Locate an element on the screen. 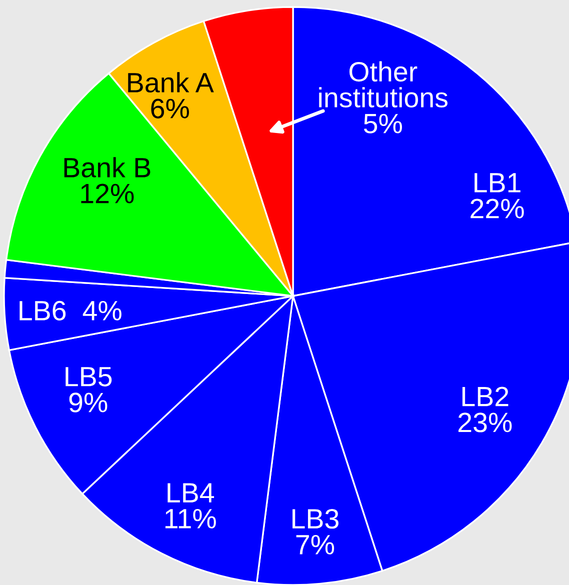  data-label: 12% is located at coordinates (107, 194).